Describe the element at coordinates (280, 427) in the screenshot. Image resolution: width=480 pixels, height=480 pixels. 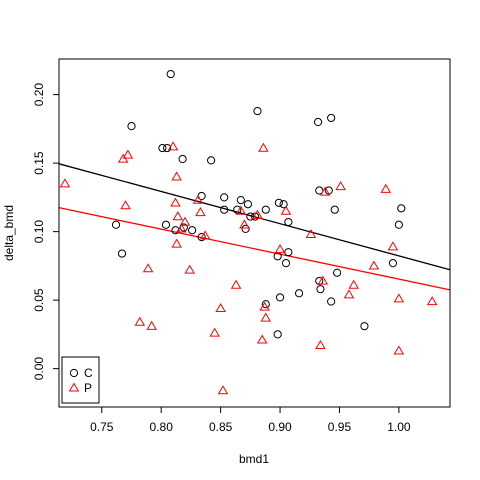
I see `x-tick-label: 0.90` at that location.